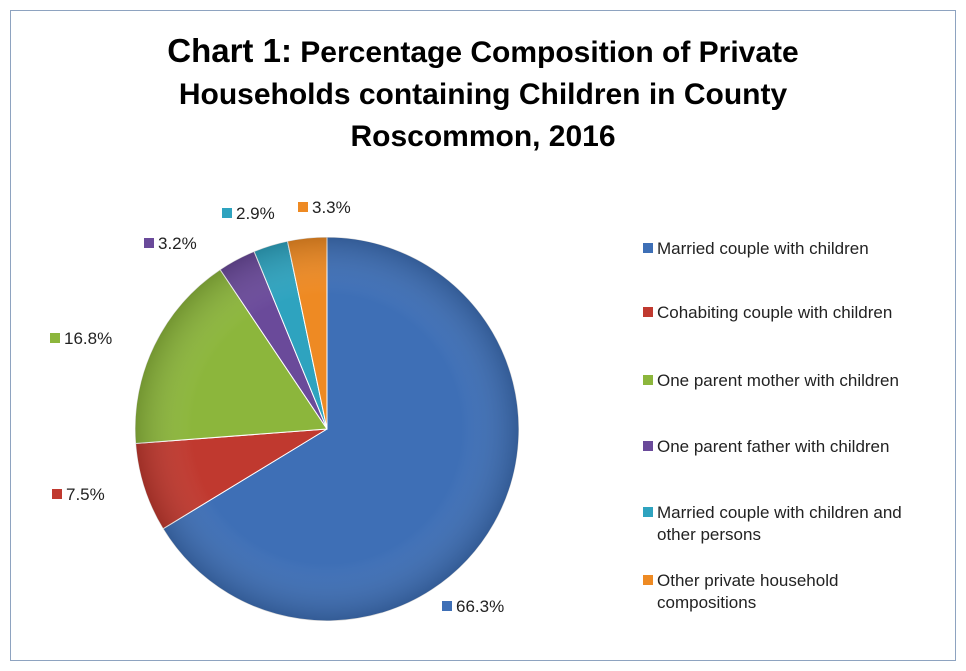  What do you see at coordinates (85, 494) in the screenshot?
I see `data-label-1: 7.5%` at bounding box center [85, 494].